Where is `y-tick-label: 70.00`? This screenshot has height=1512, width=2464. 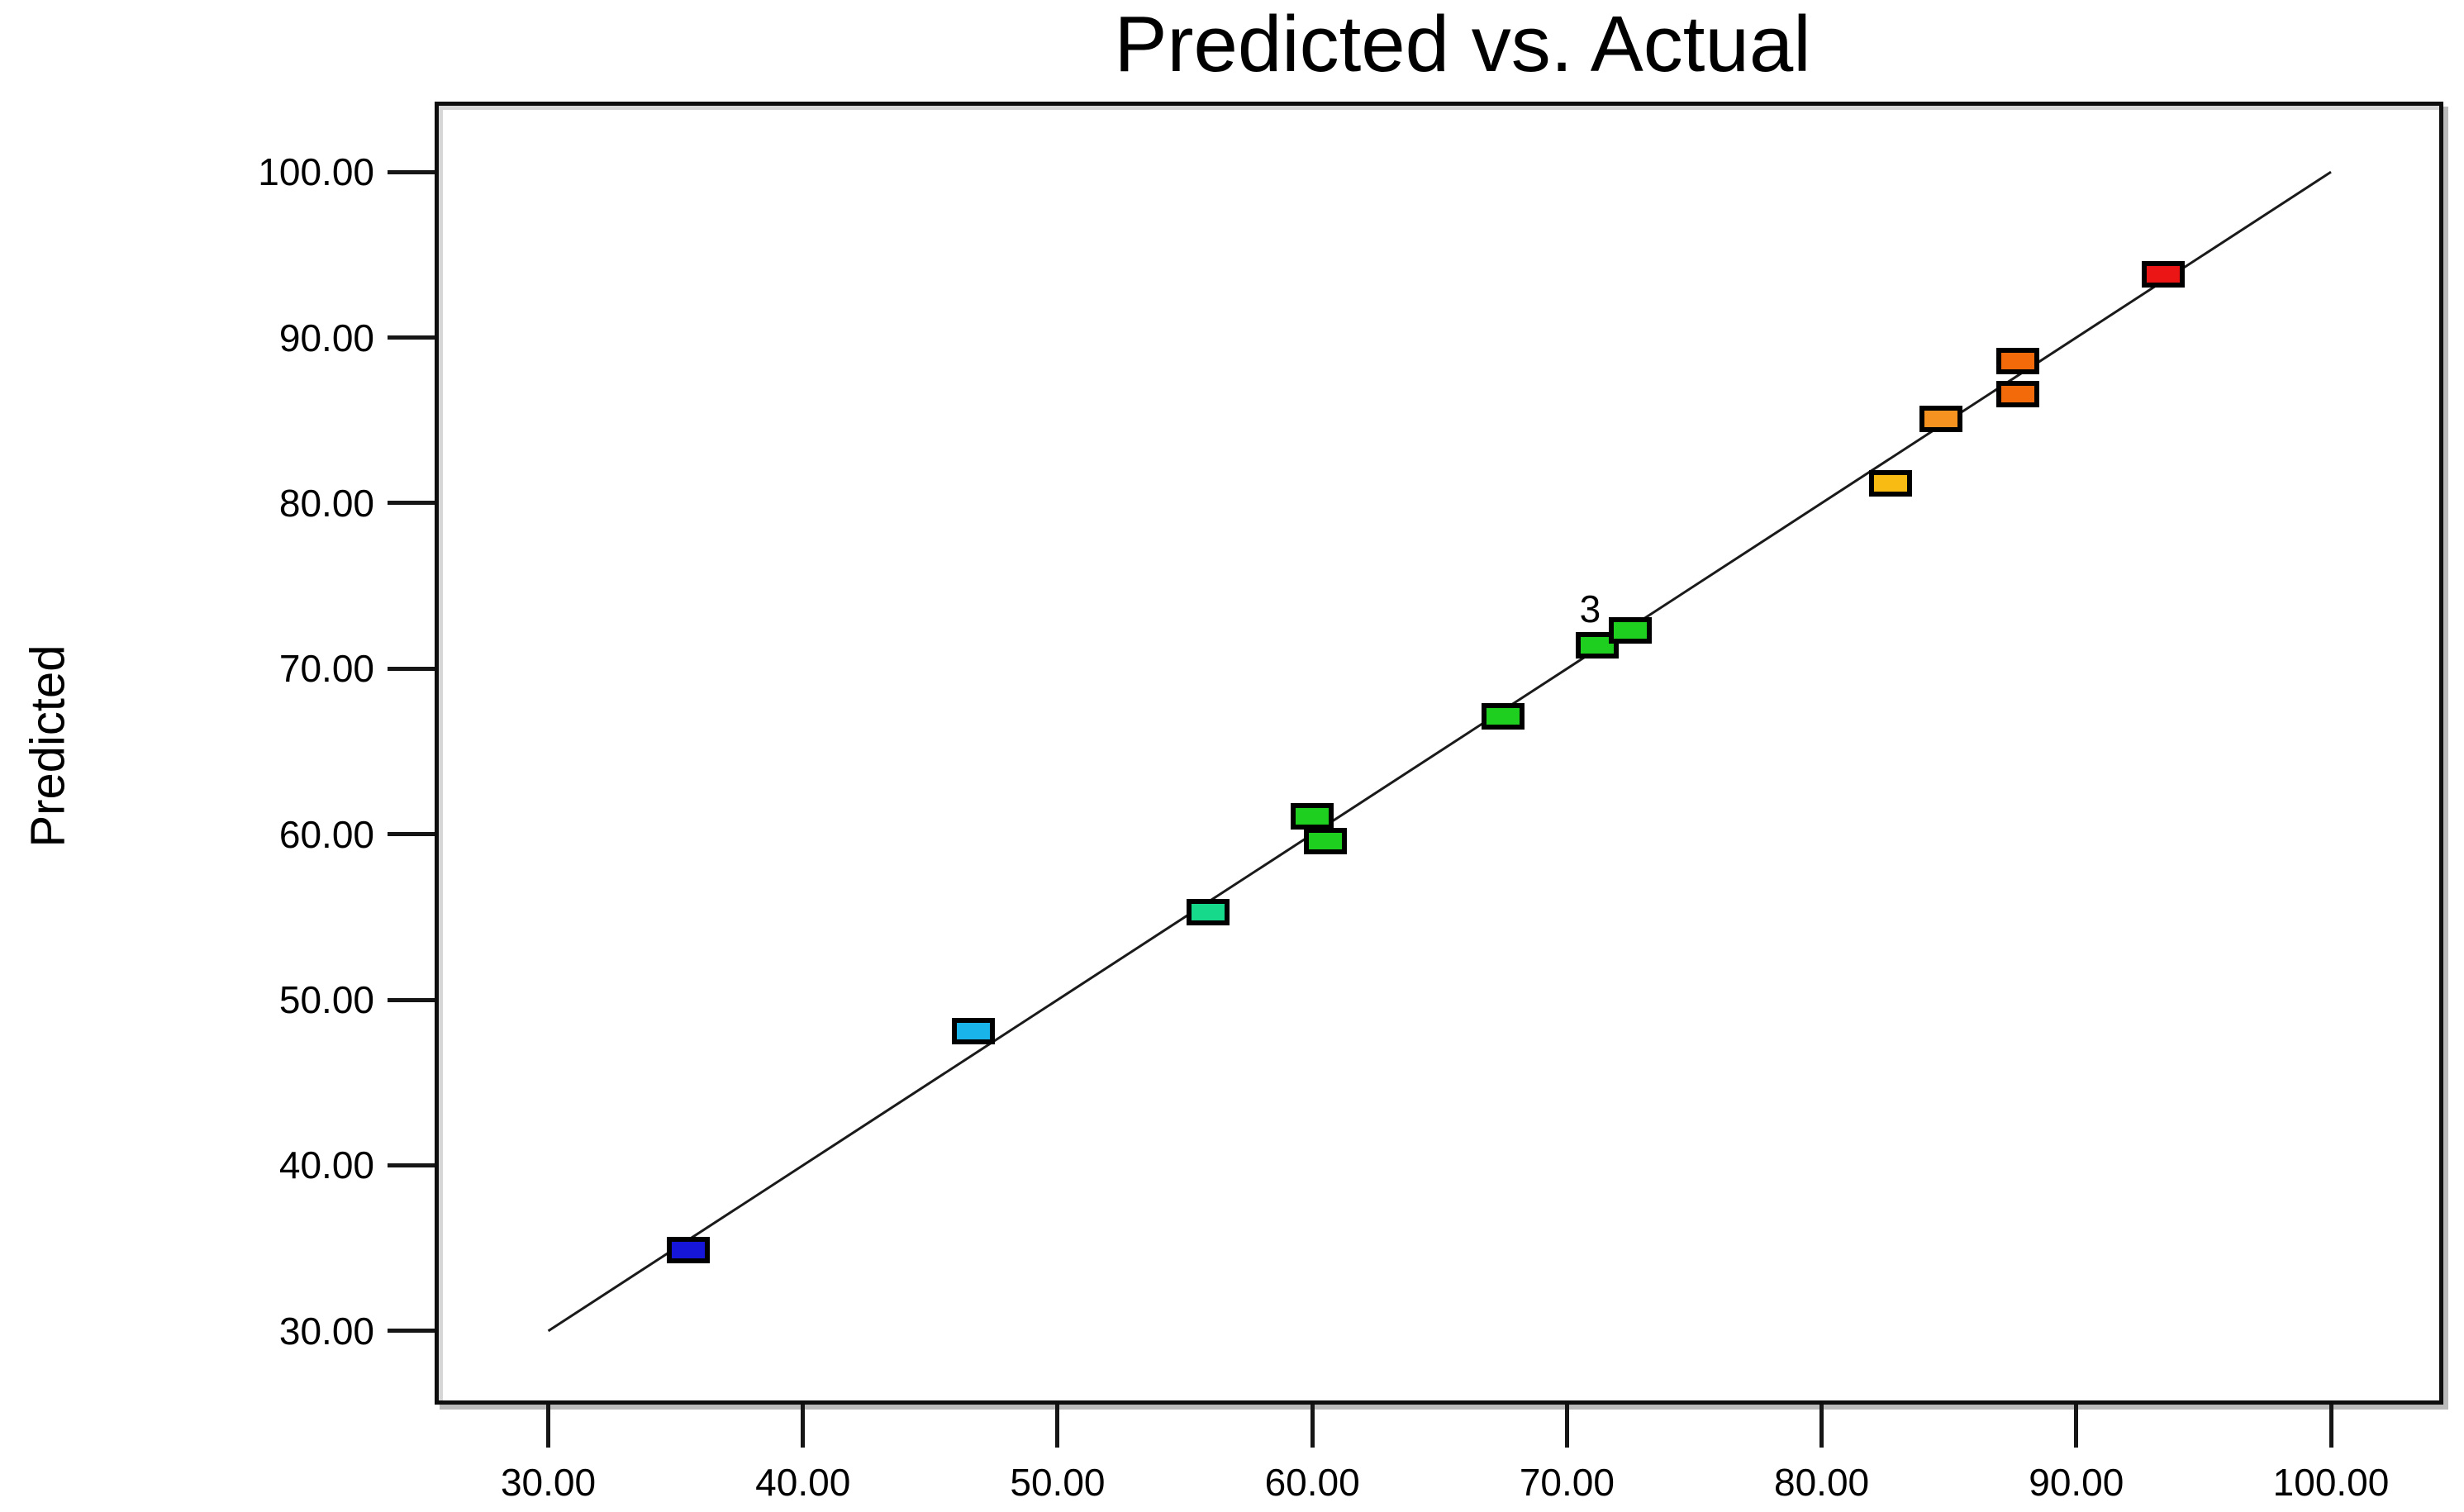 y-tick-label: 70.00 is located at coordinates (326, 669).